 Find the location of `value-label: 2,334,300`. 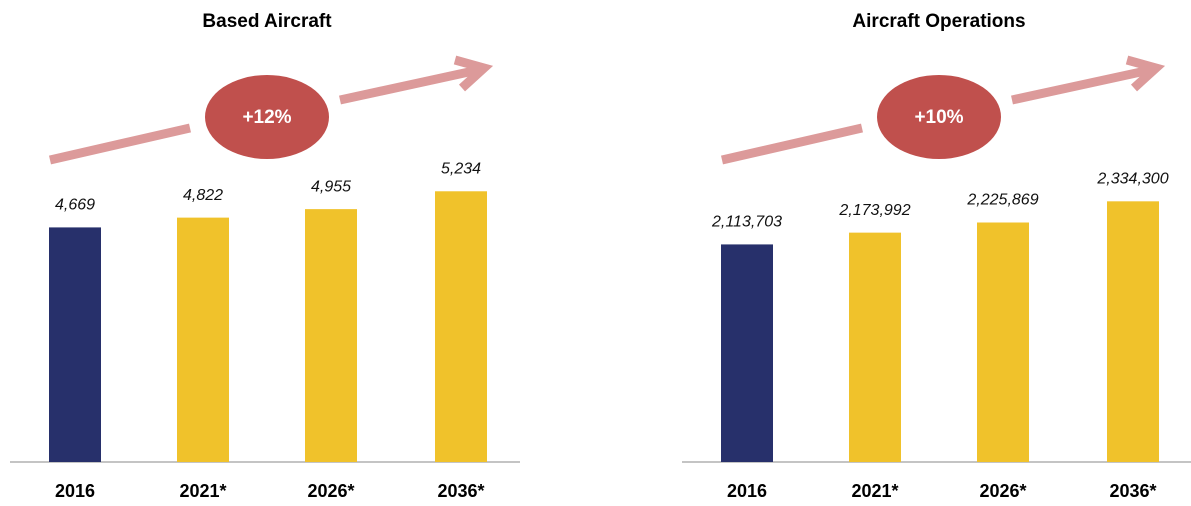

value-label: 2,334,300 is located at coordinates (1132, 179).